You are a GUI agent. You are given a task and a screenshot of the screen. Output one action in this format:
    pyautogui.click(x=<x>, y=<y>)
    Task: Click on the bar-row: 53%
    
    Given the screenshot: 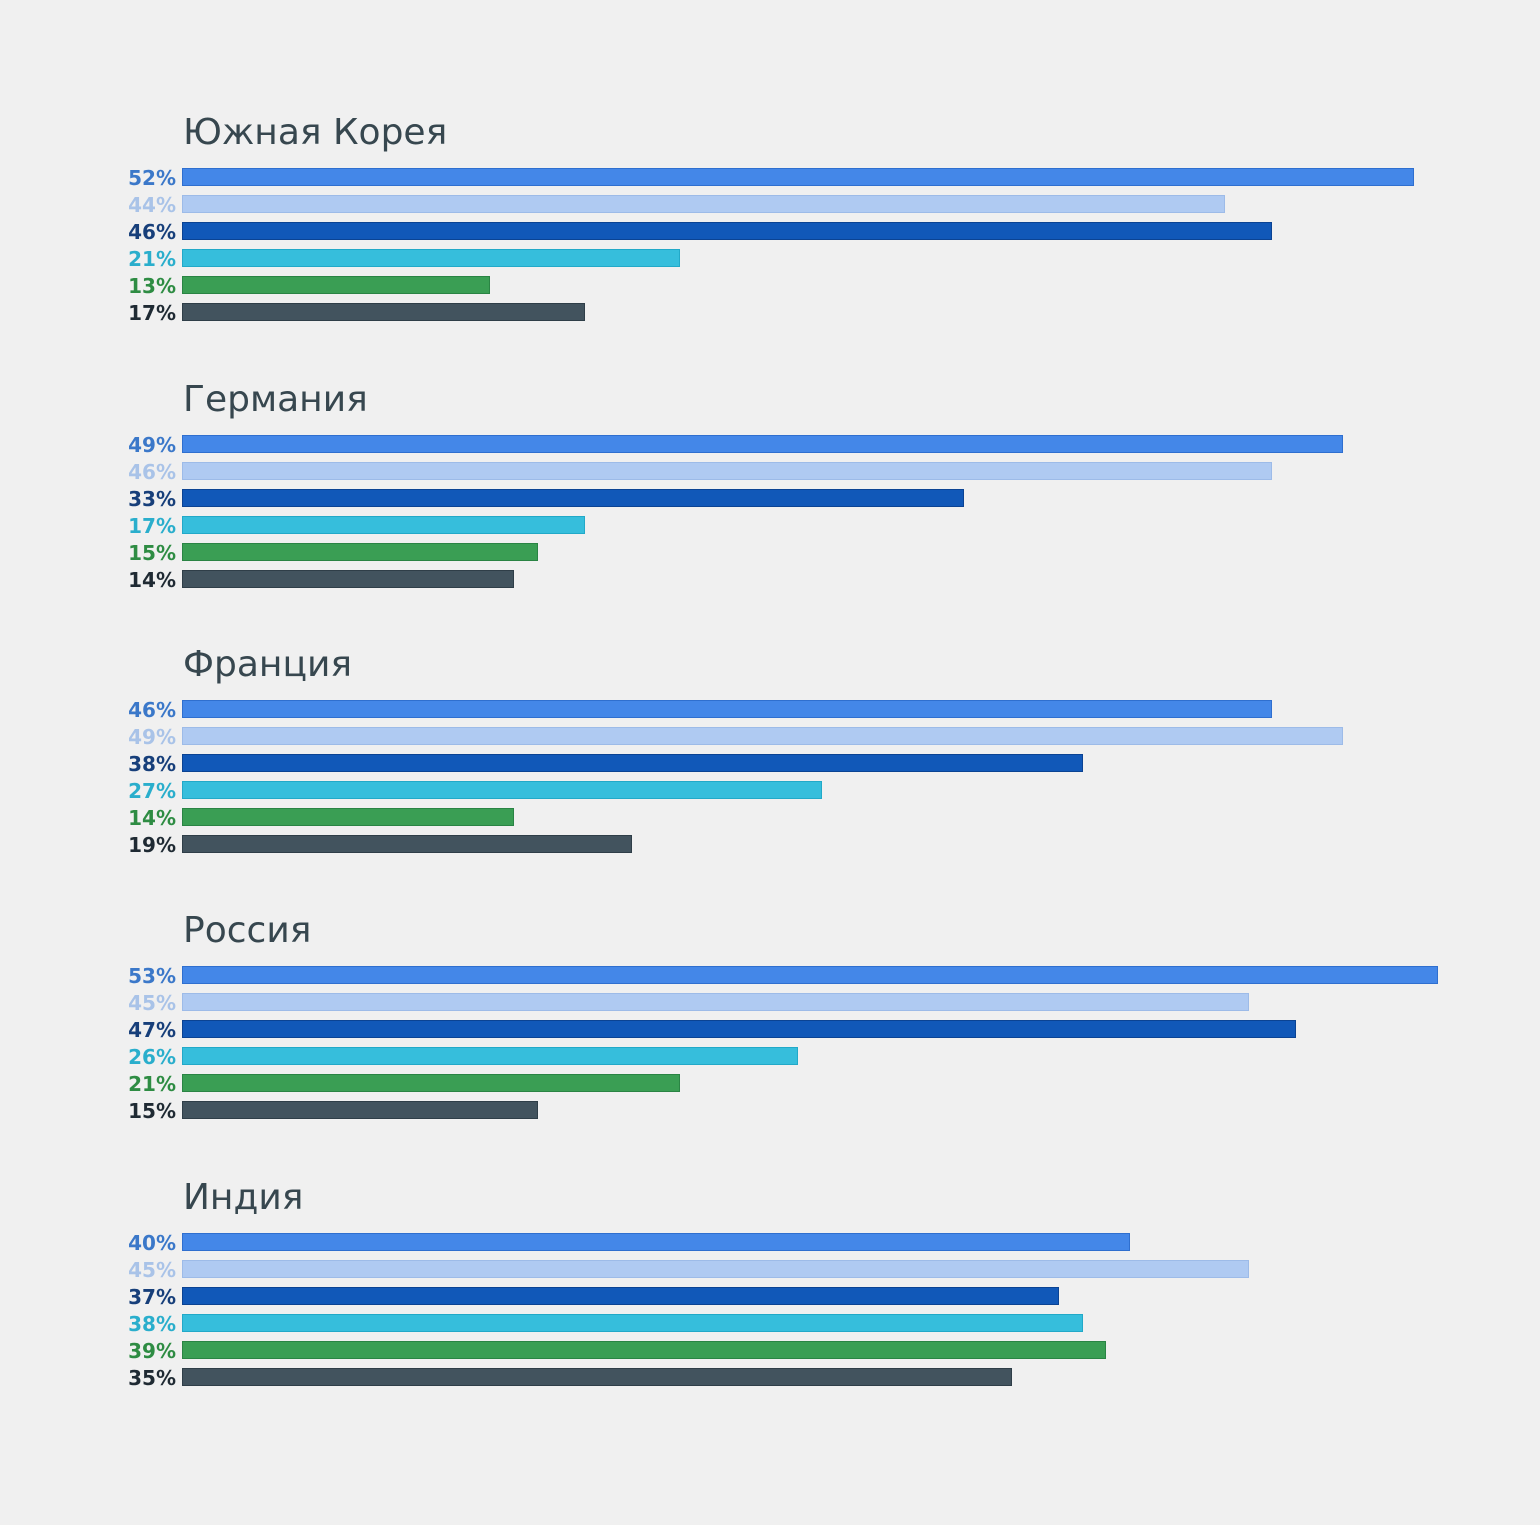 What is the action you would take?
    pyautogui.click(x=770, y=976)
    